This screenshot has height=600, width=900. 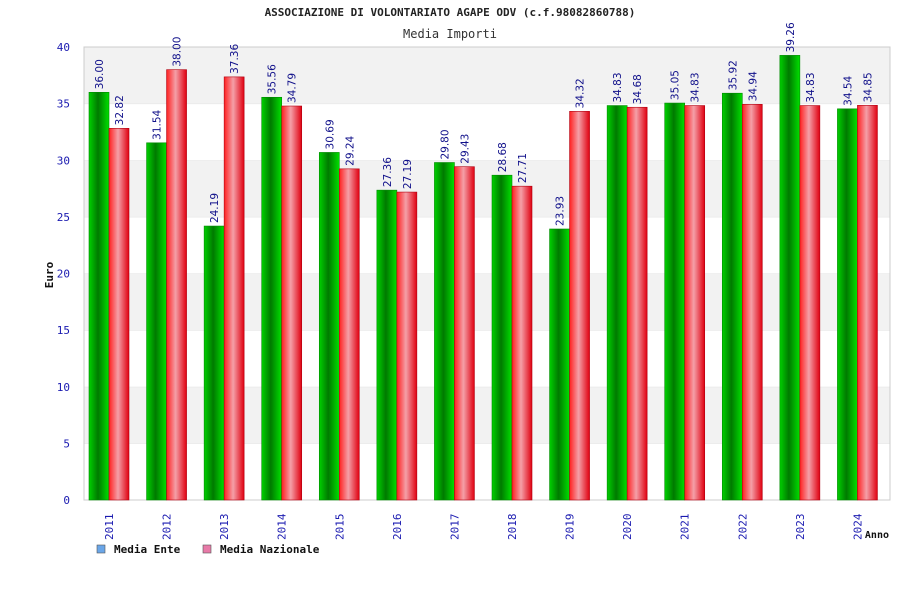 I want to click on data-label: 27.71, so click(x=523, y=168).